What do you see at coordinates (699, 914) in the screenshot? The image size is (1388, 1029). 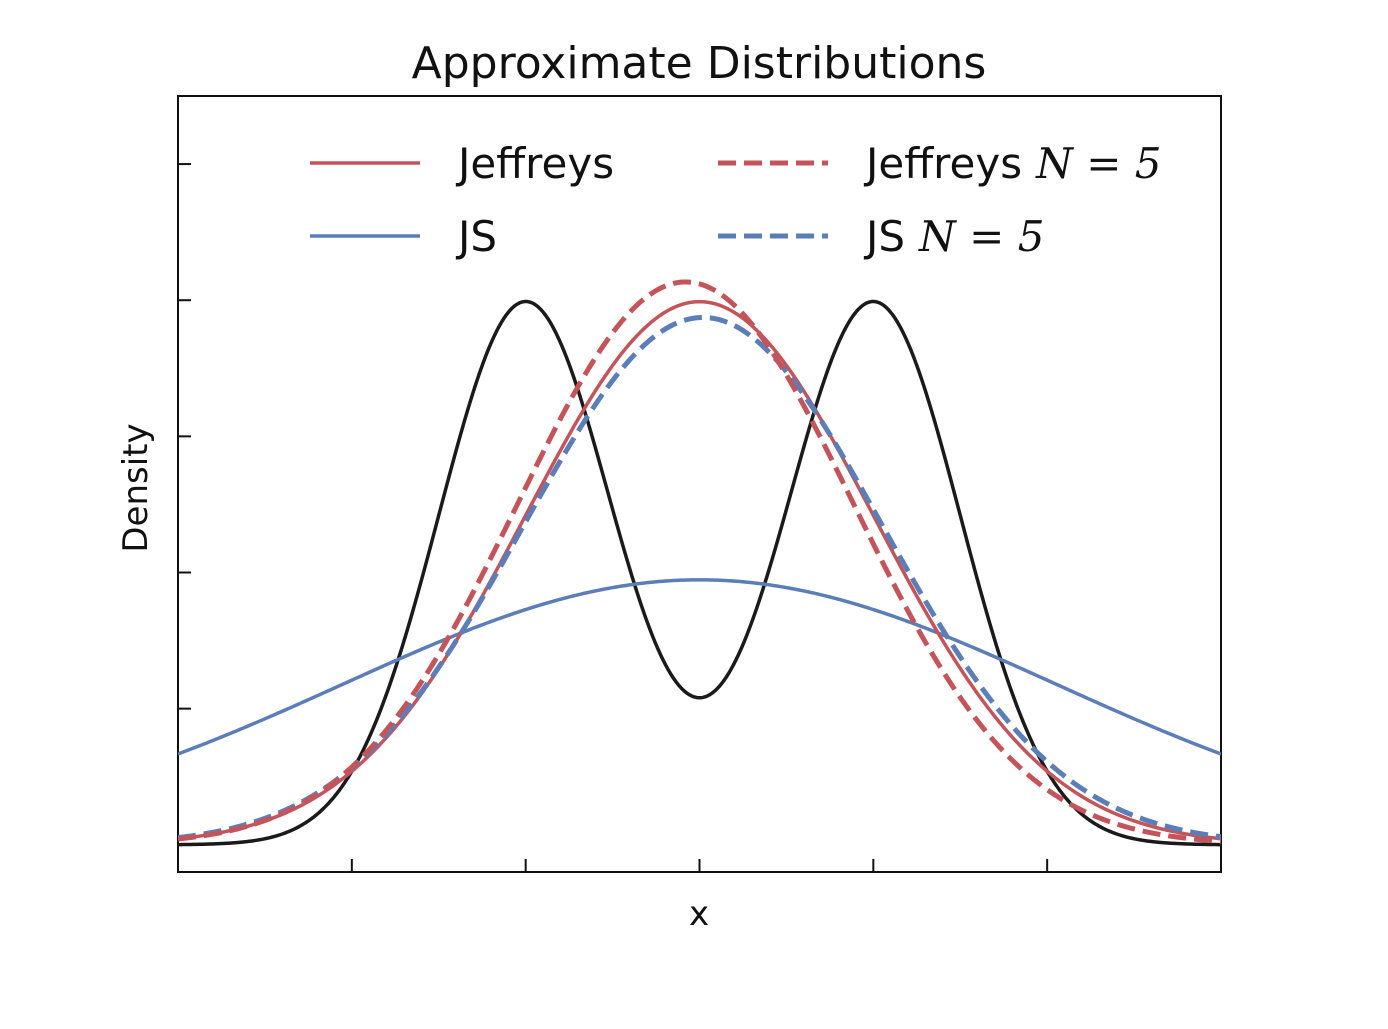 I see `x-axis-label: x` at bounding box center [699, 914].